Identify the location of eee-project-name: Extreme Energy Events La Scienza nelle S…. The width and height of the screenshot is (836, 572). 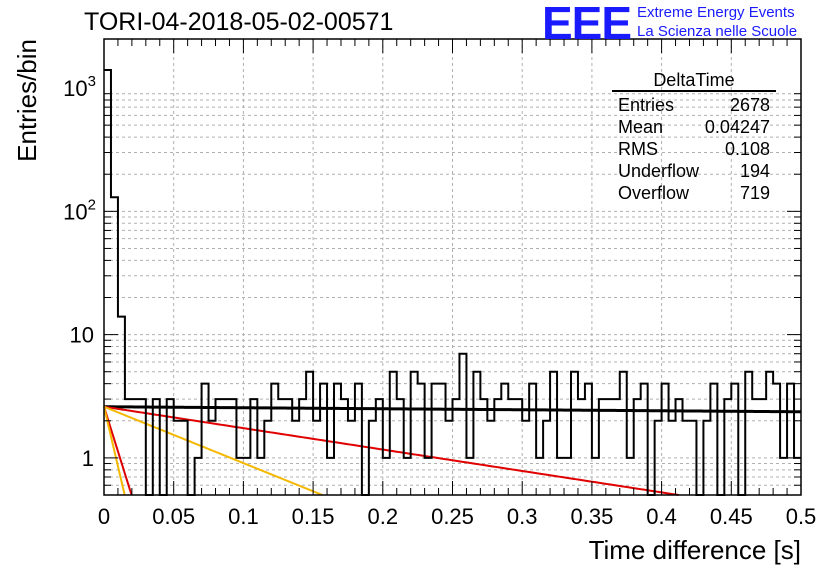
(717, 22).